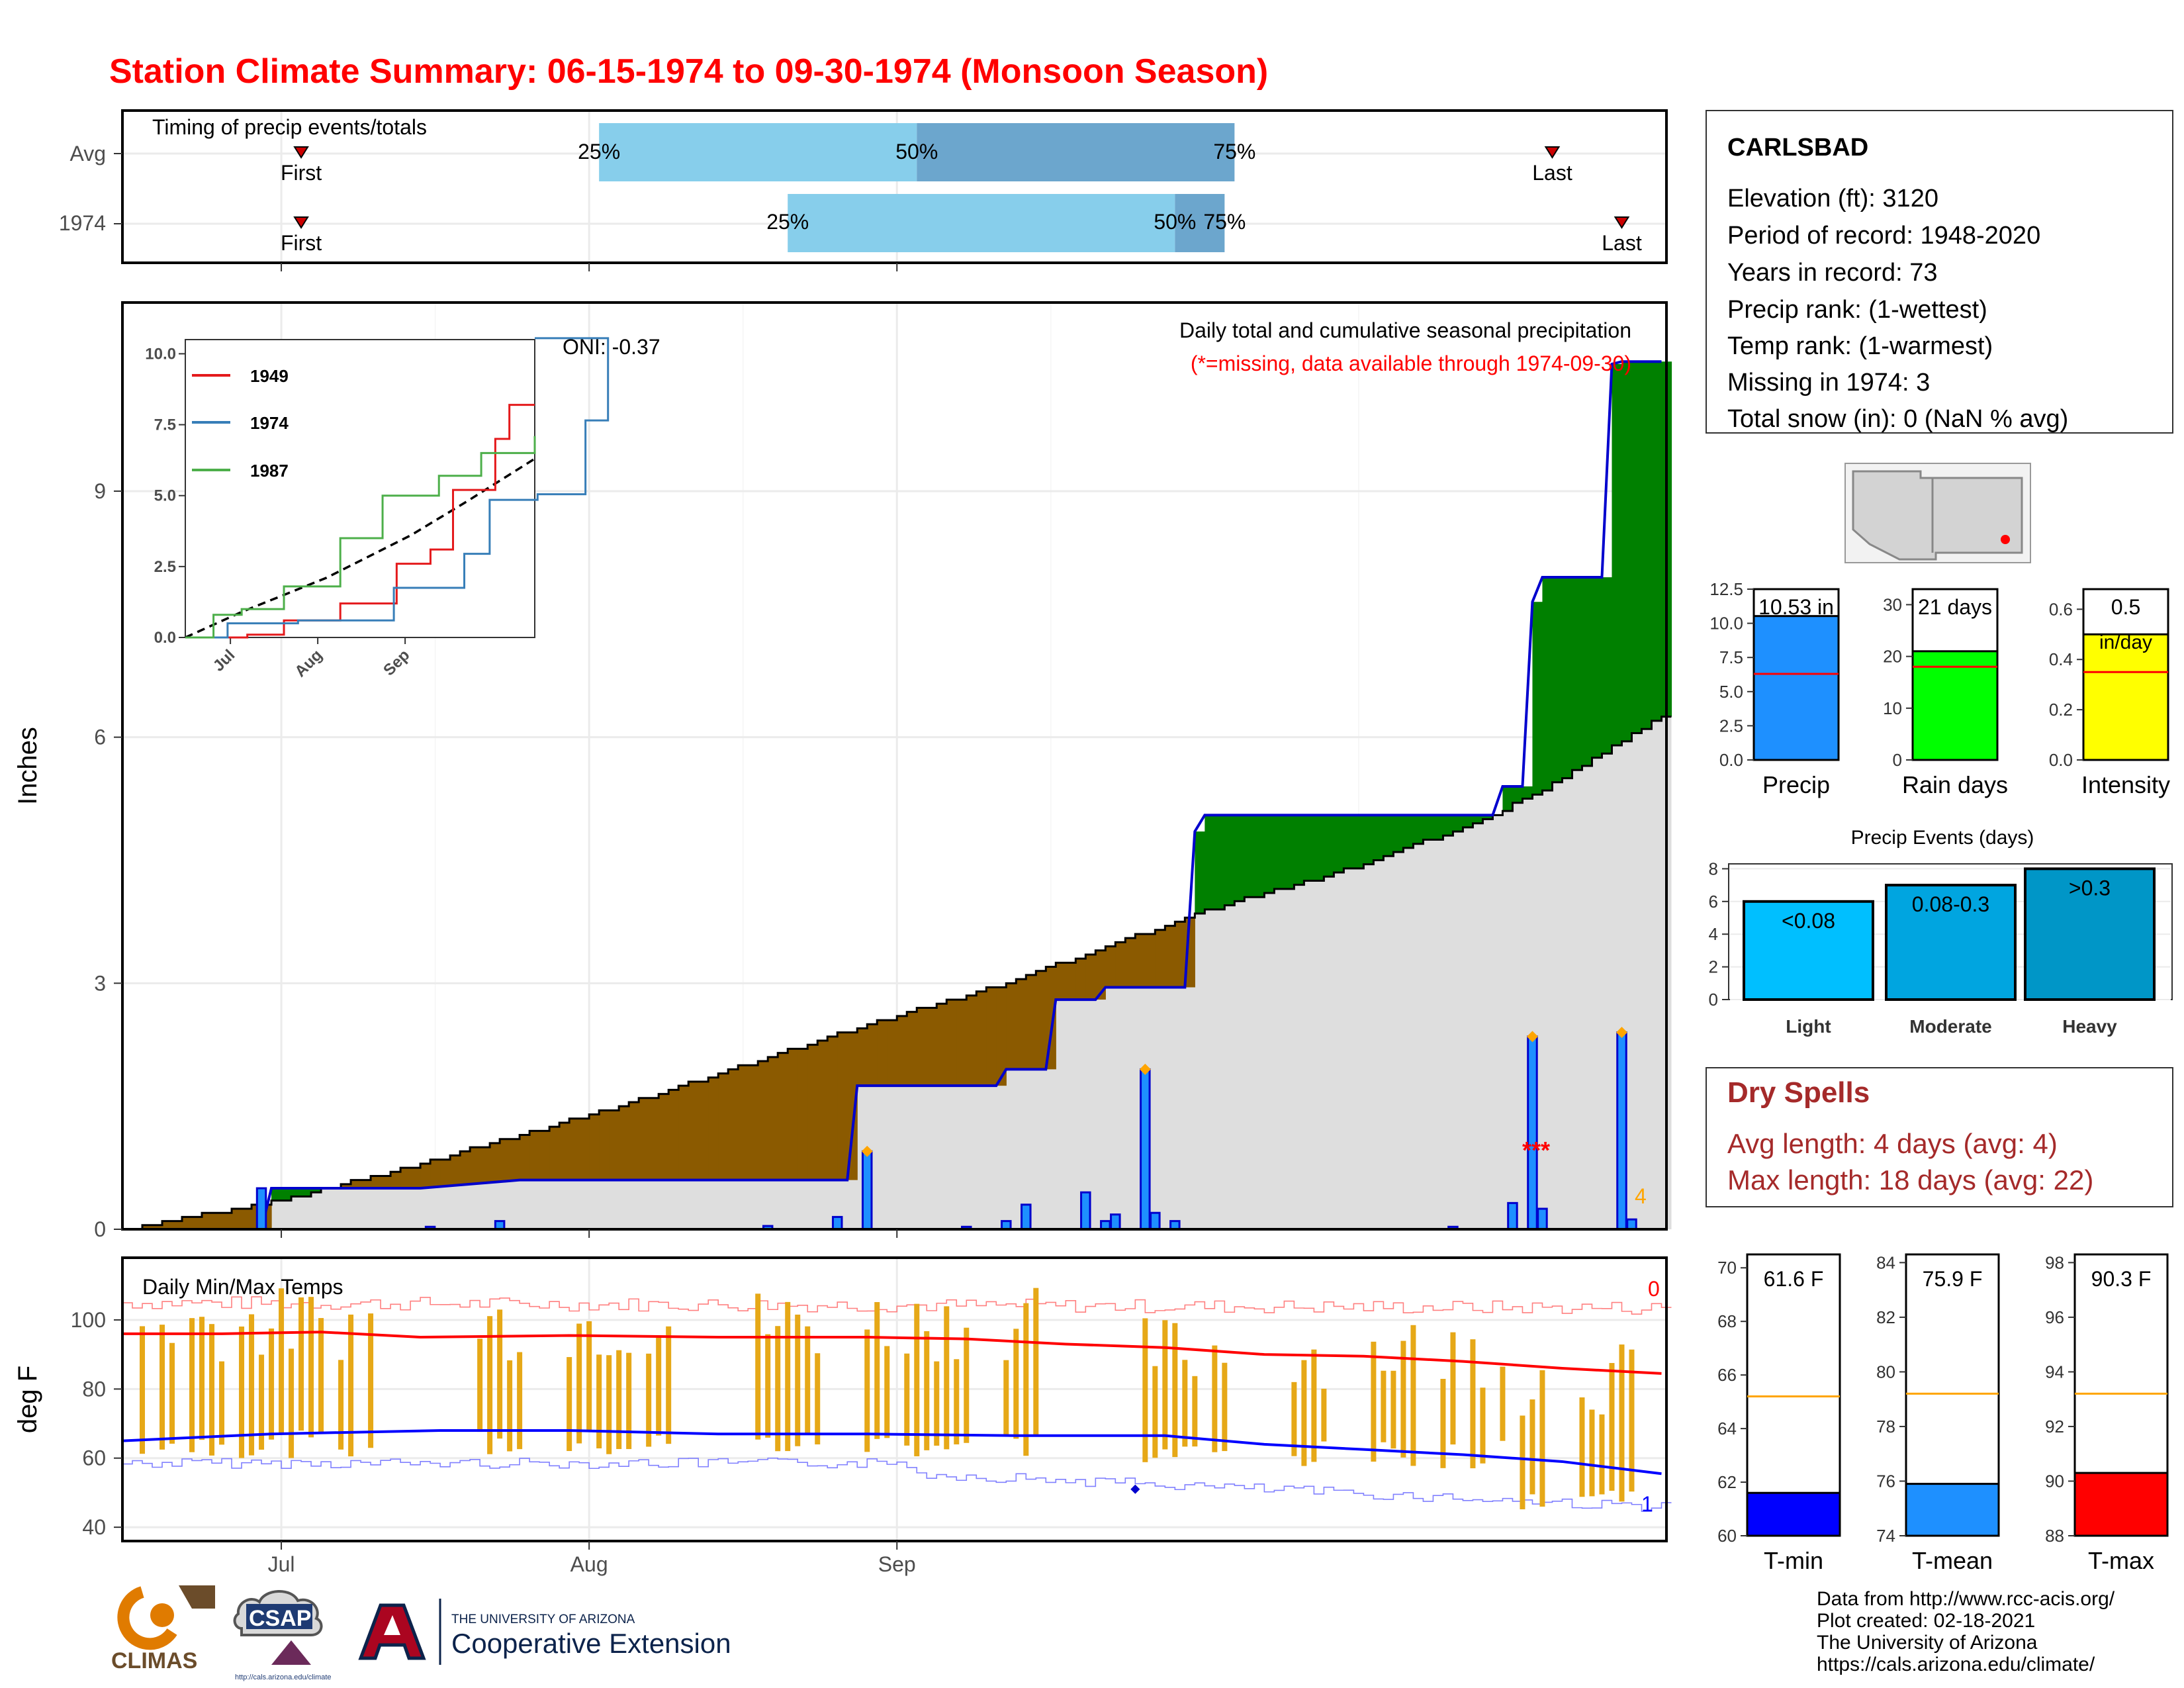 The image size is (2184, 1688). What do you see at coordinates (1809, 1026) in the screenshot?
I see `events-bar-label: Light` at bounding box center [1809, 1026].